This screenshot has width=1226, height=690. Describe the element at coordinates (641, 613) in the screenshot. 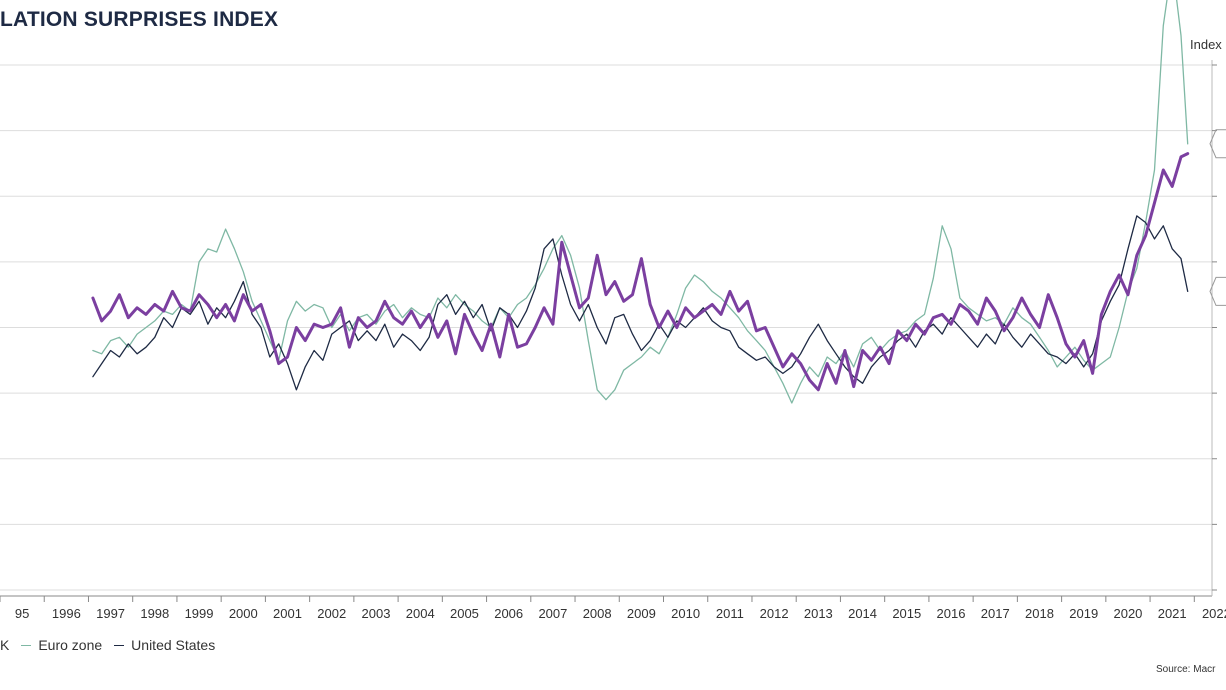

I see `x-tick-label: 2009` at that location.